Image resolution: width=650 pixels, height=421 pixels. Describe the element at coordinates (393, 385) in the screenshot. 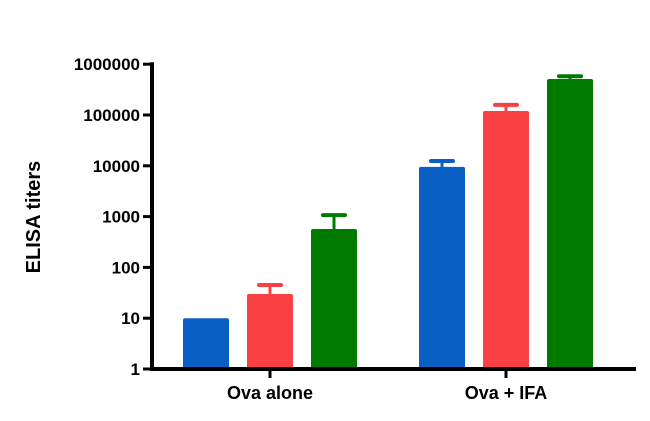

I see `x-axis: Ova alone Ova + IFA` at that location.